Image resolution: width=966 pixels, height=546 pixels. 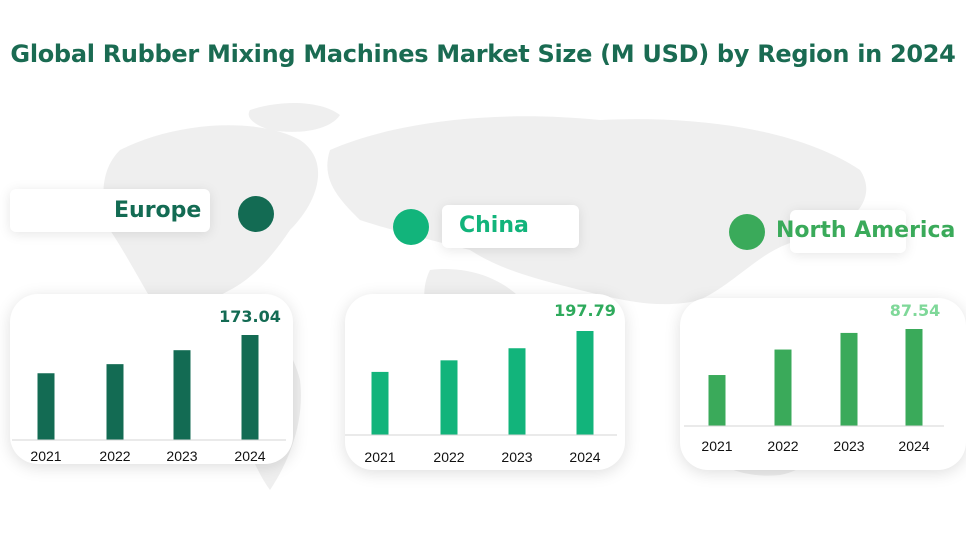 I want to click on europe-tick-label-2023: 2023, so click(x=181, y=456).